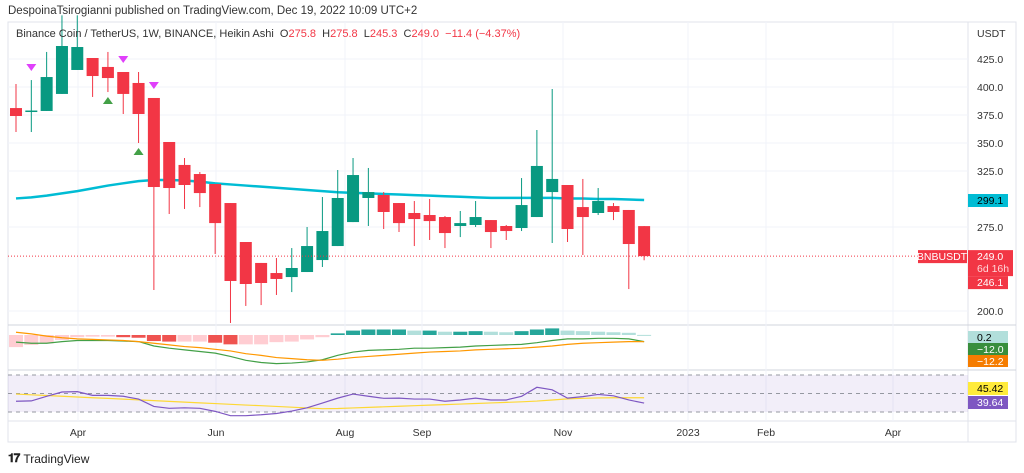 The height and width of the screenshot is (473, 1024). I want to click on ma-value-text: 299.1, so click(990, 201).